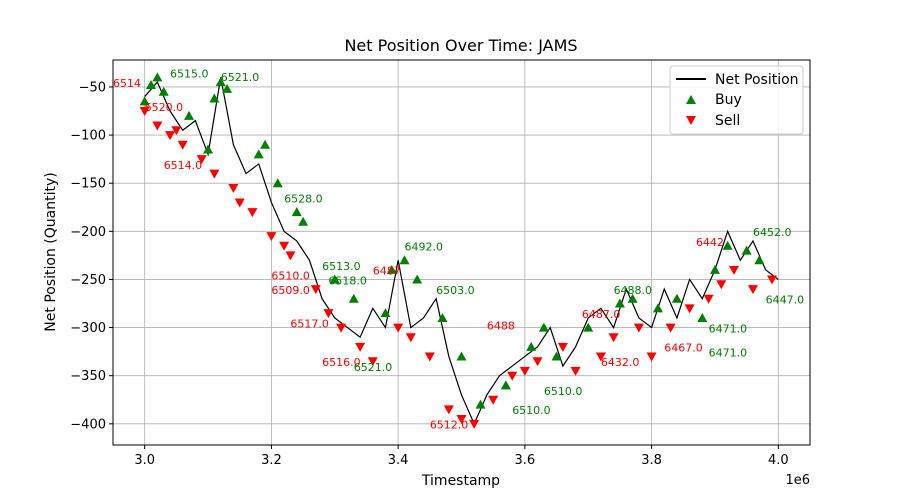 This screenshot has width=900, height=504. What do you see at coordinates (710, 242) in the screenshot?
I see `sell-price-label: 6442` at bounding box center [710, 242].